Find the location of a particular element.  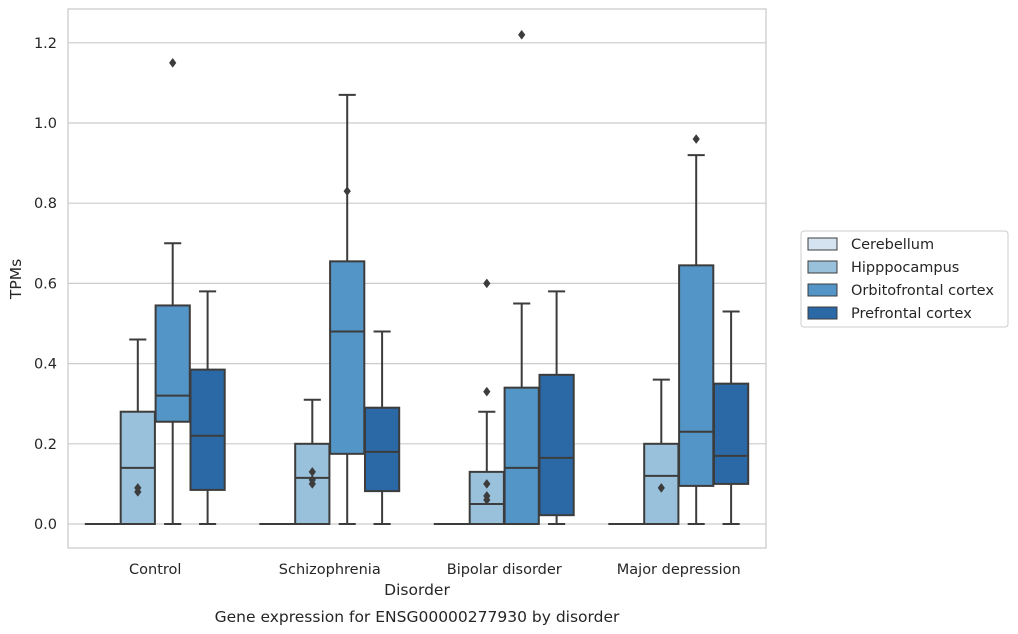

x-tick-label: Control is located at coordinates (155, 570).